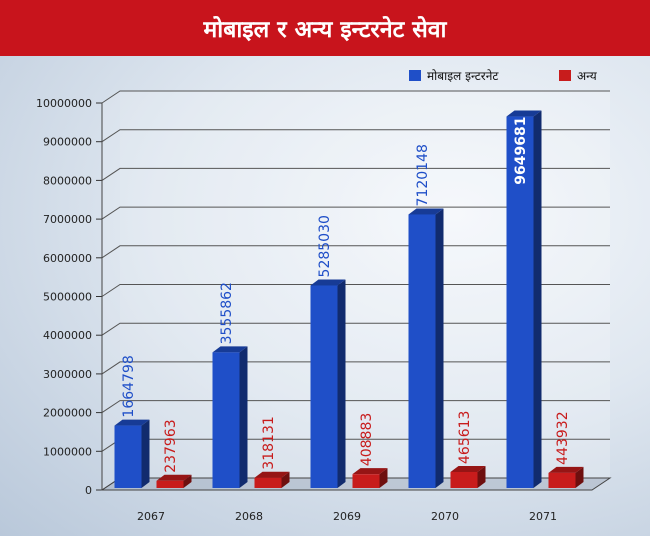  What do you see at coordinates (543, 516) in the screenshot?
I see `x-tick-label: 2071` at bounding box center [543, 516].